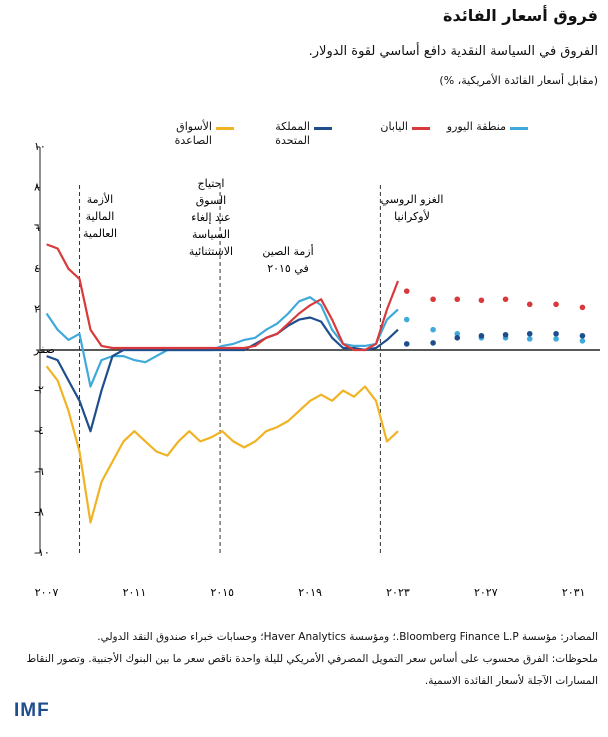 This screenshot has height=737, width=608. What do you see at coordinates (486, 592) in the screenshot?
I see `x-tick-label: ٢٠٢٧` at bounding box center [486, 592].